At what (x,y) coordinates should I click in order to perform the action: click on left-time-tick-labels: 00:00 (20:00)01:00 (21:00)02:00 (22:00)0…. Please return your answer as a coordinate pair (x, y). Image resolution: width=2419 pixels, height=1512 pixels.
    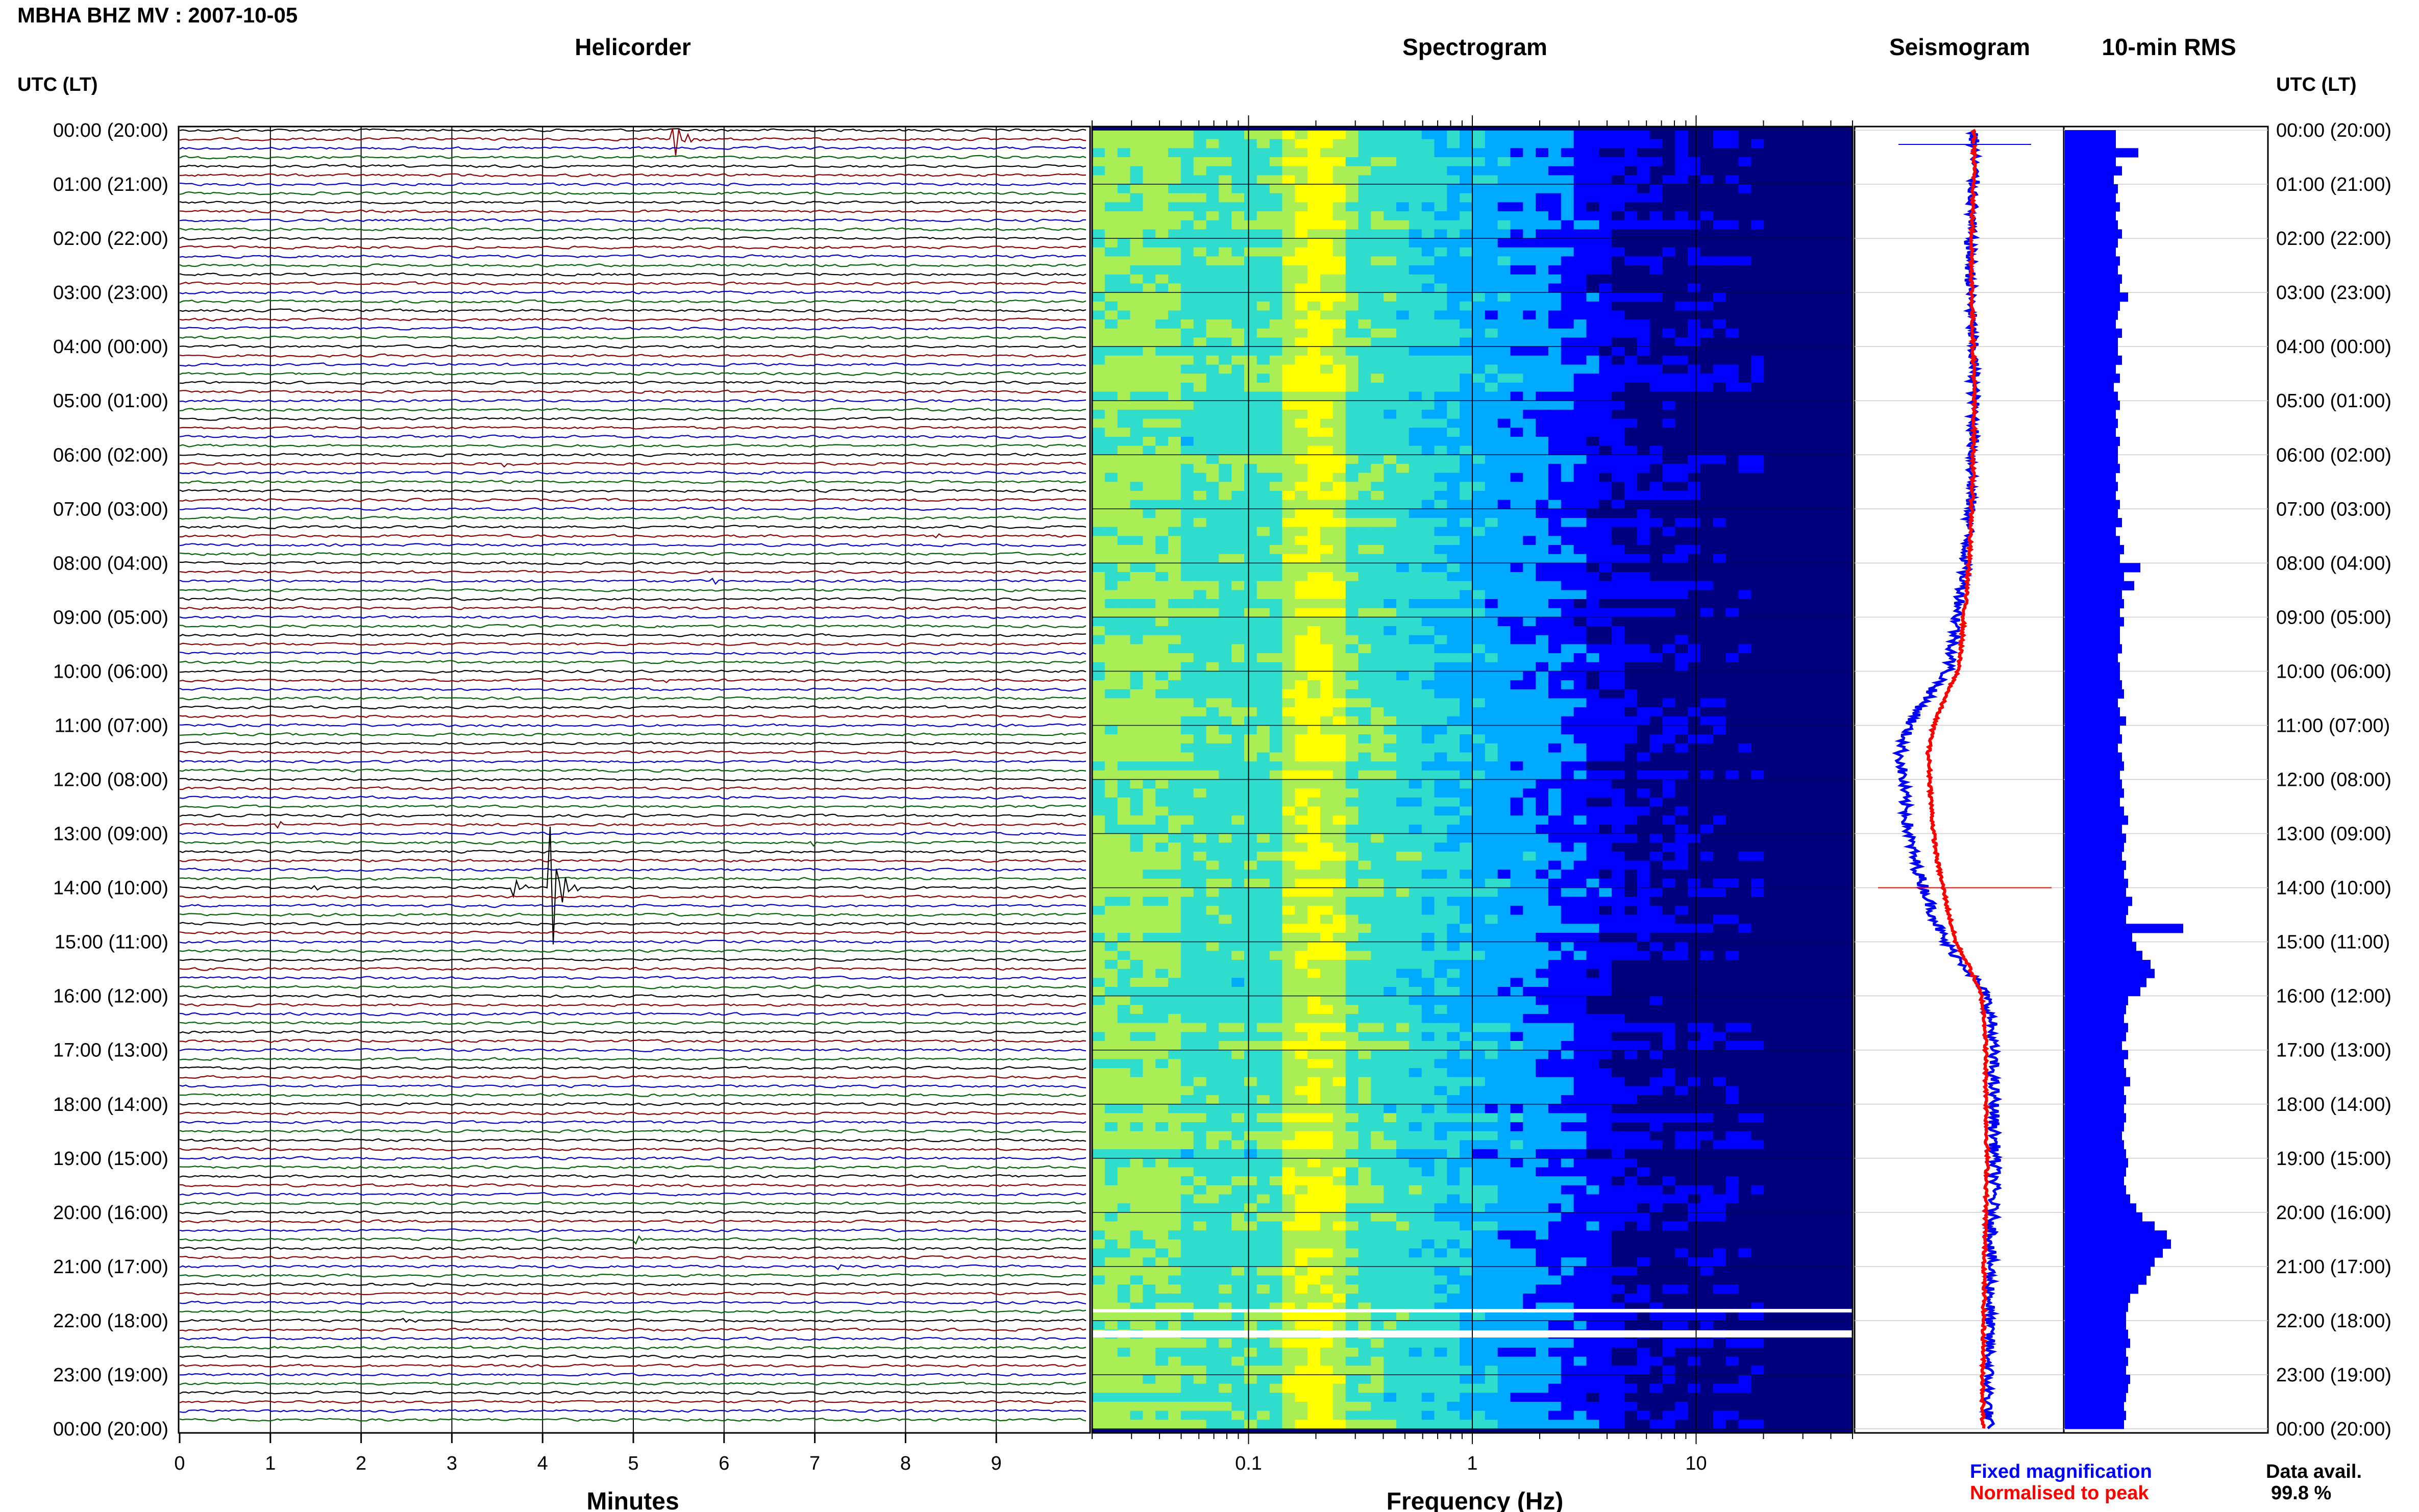
    Looking at the image, I should click on (110, 780).